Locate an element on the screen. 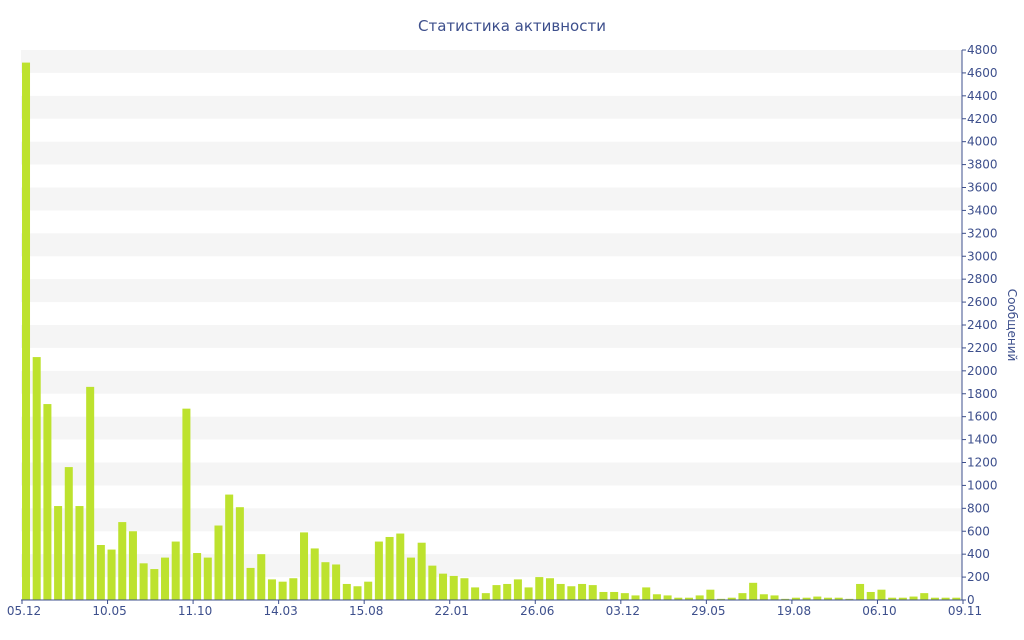 The width and height of the screenshot is (1024, 640). y-tick-label: 4800 is located at coordinates (982, 50).